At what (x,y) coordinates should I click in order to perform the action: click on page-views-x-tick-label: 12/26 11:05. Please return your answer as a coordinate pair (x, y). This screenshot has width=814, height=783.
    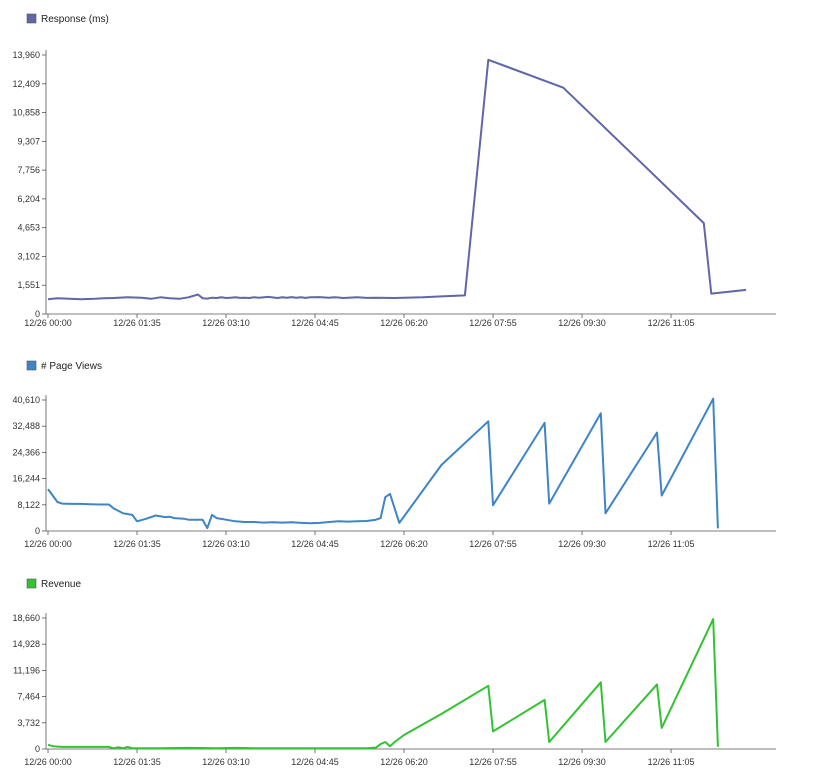
    Looking at the image, I should click on (671, 544).